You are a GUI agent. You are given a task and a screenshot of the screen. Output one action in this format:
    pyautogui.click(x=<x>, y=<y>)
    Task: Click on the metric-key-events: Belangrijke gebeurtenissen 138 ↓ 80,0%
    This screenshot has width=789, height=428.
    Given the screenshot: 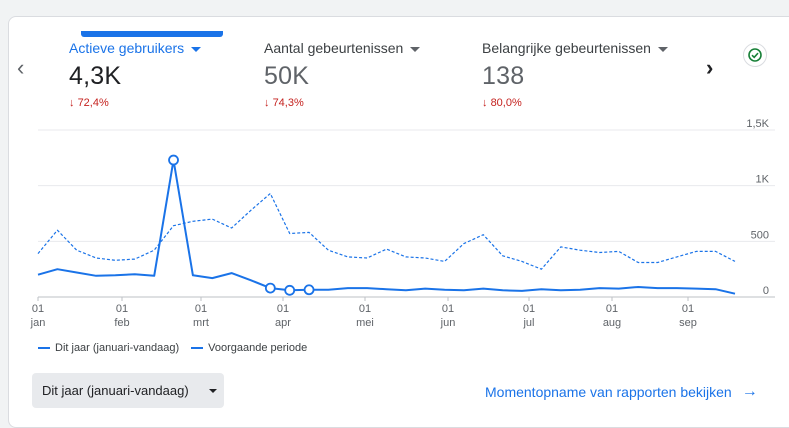 What is the action you would take?
    pyautogui.click(x=575, y=74)
    